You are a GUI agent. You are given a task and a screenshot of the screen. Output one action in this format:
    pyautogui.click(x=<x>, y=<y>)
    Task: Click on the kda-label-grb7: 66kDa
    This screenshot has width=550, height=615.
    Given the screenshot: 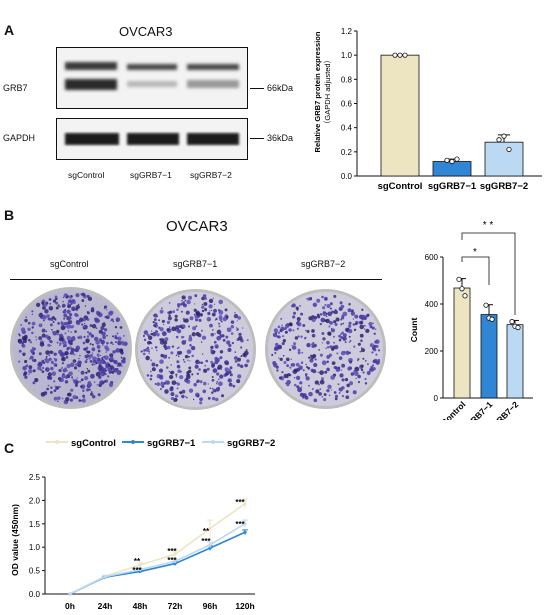 What is the action you would take?
    pyautogui.click(x=280, y=88)
    